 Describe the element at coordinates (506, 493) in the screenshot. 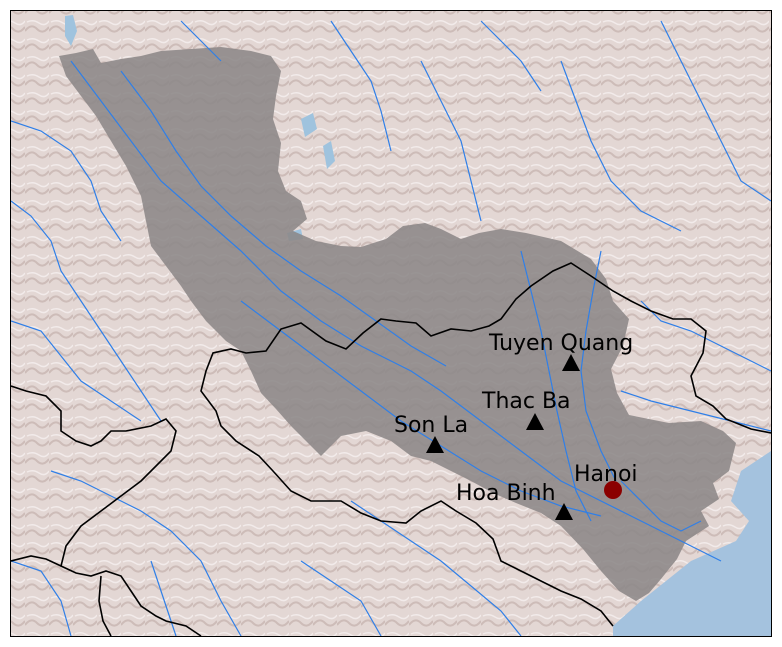

I see `reservoir-label-hoa-binh: Hoa Binh` at that location.